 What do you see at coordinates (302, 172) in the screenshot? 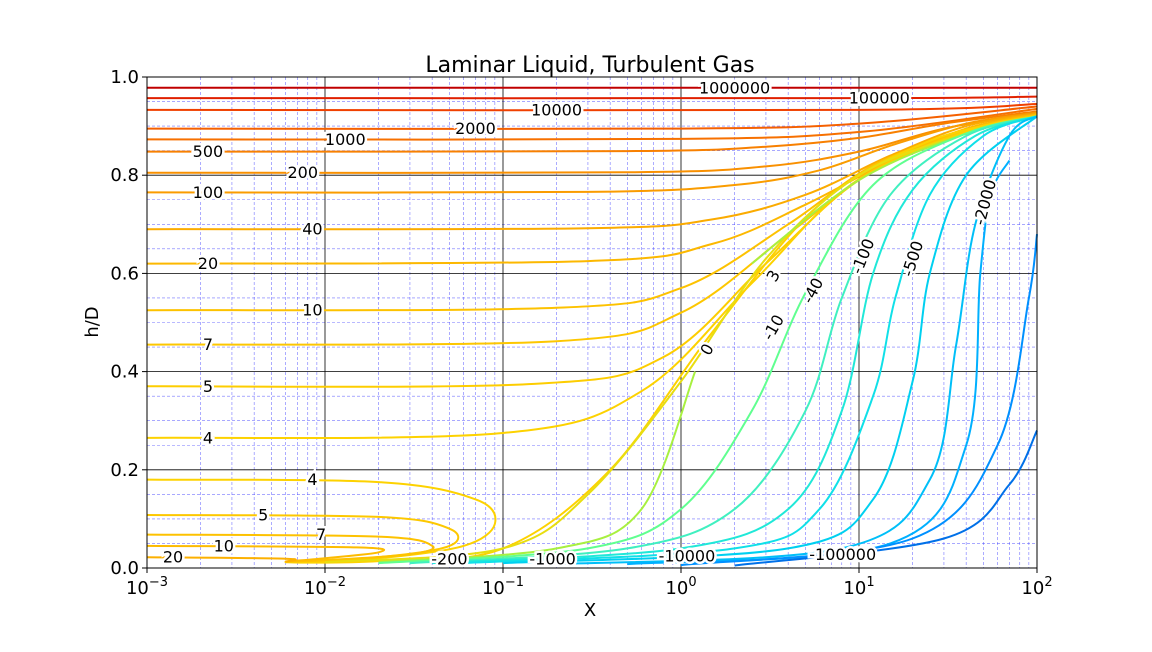
I see `contour-label: 200` at bounding box center [302, 172].